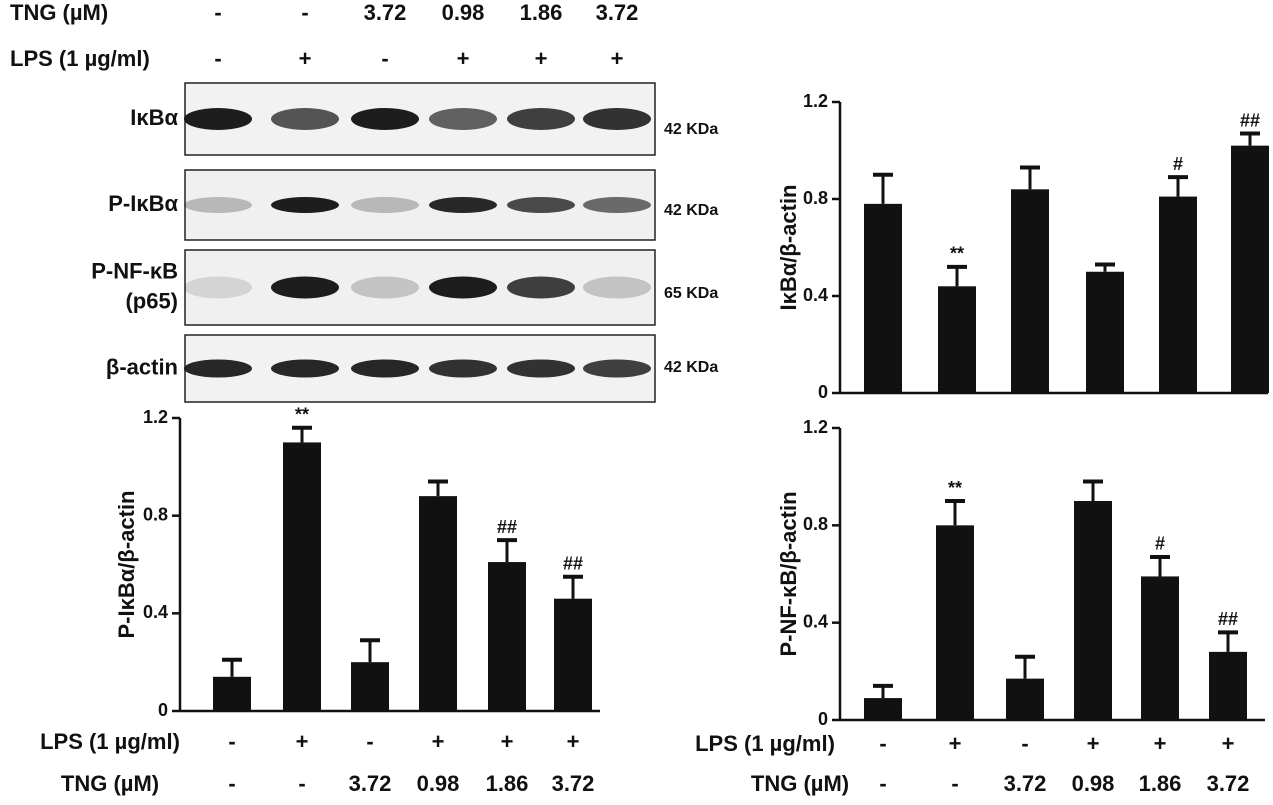  What do you see at coordinates (59, 12) in the screenshot?
I see `blot-header-label: TNG (µM)` at bounding box center [59, 12].